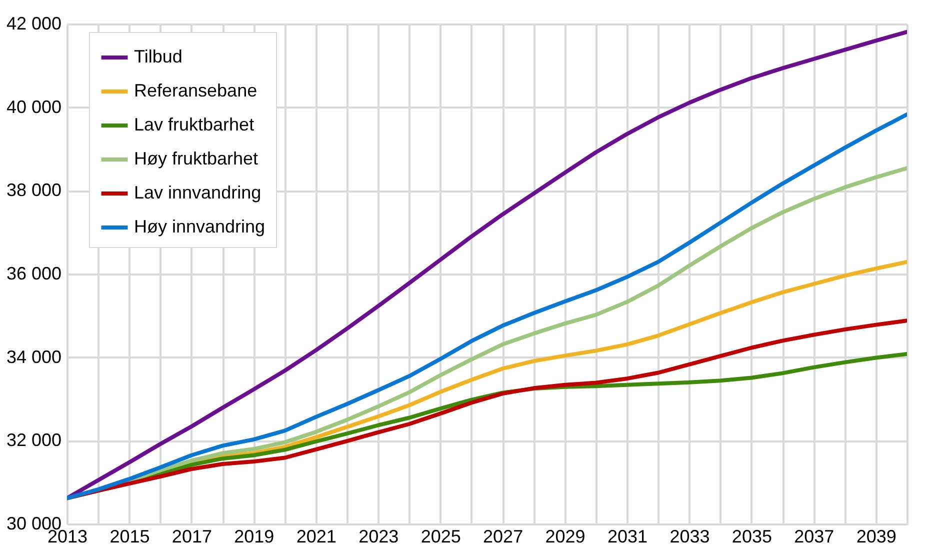 The width and height of the screenshot is (941, 550). Describe the element at coordinates (130, 536) in the screenshot. I see `x-tick-label: 2015` at that location.